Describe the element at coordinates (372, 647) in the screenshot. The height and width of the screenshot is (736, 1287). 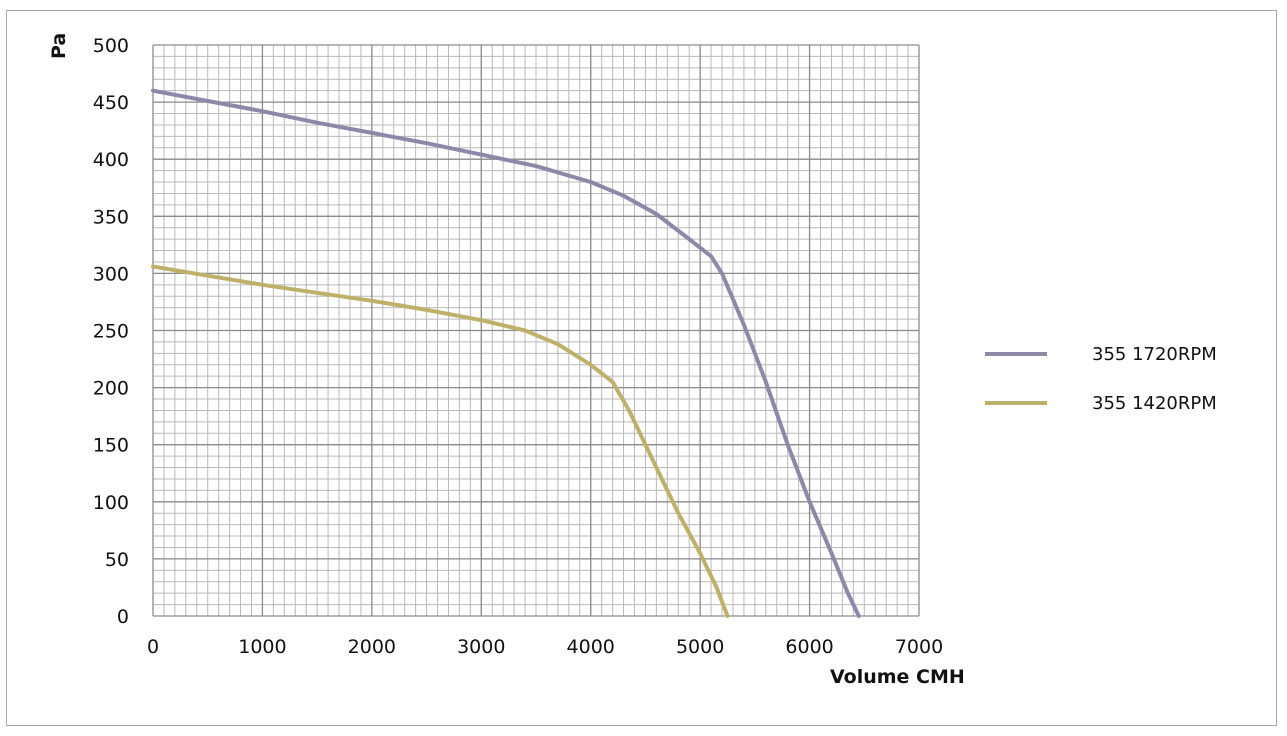
I see `x-tick-label: 2000` at that location.